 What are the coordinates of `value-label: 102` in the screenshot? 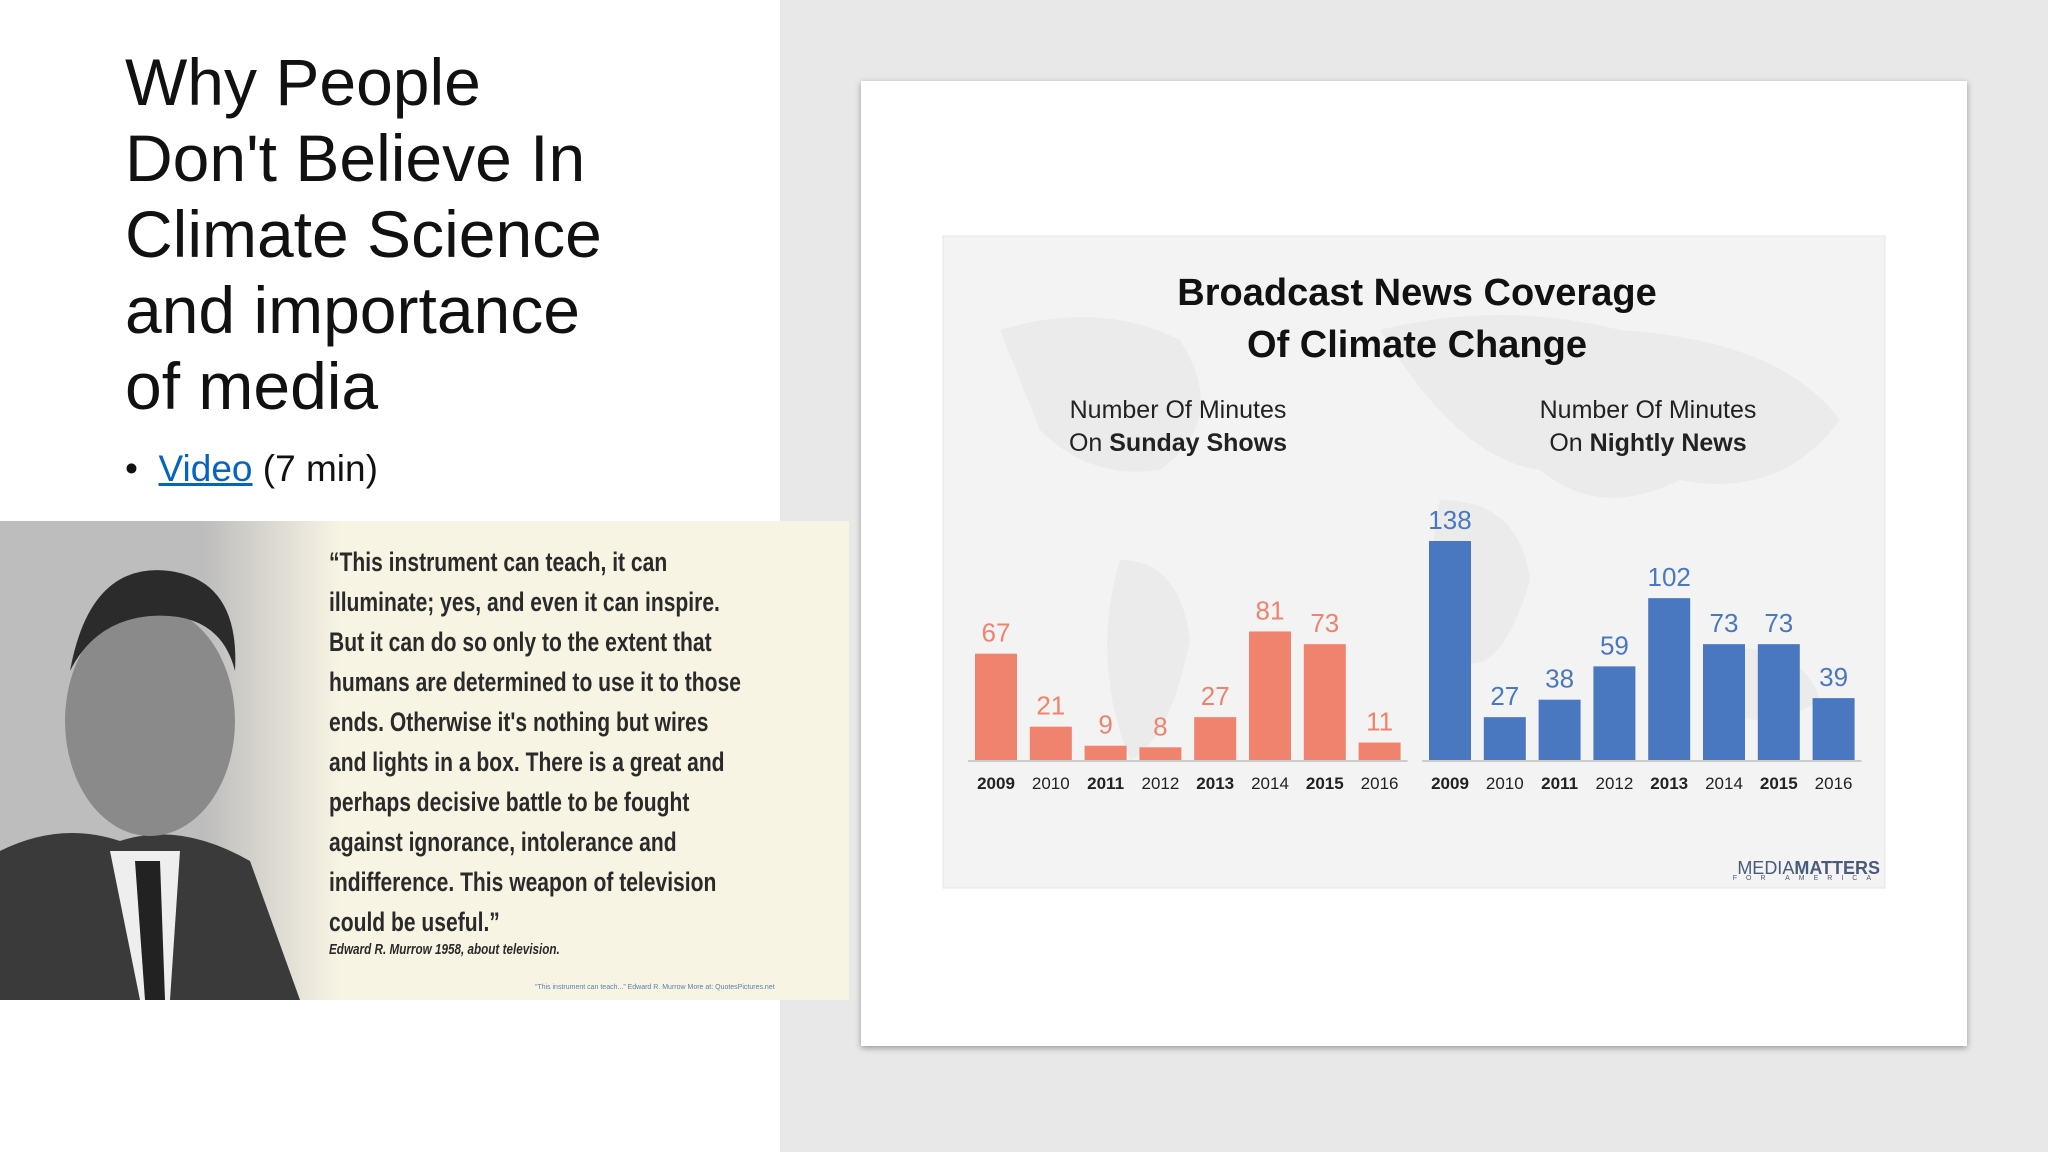 It's located at (1669, 577).